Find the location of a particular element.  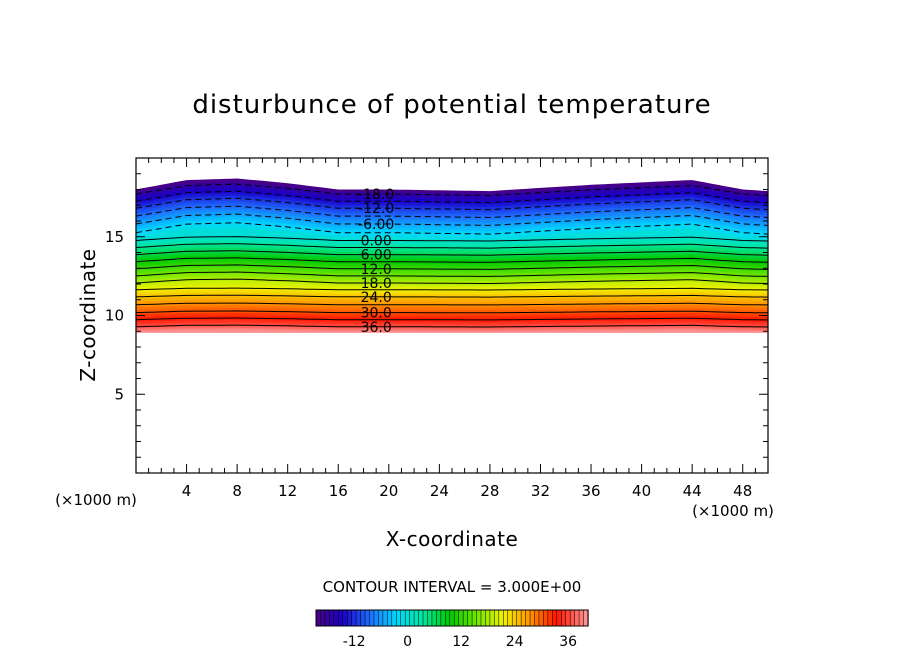

x-tick-label: 12 is located at coordinates (287, 491).